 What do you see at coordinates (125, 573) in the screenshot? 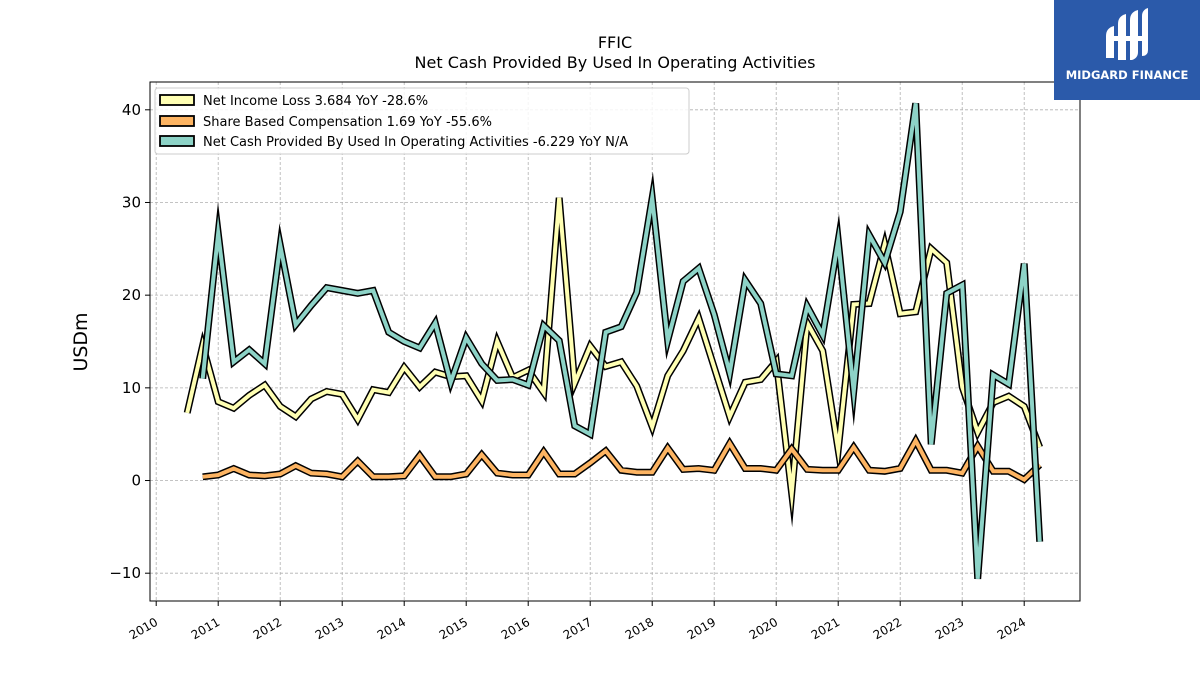
I see `y-tick-label: −10` at bounding box center [125, 573].